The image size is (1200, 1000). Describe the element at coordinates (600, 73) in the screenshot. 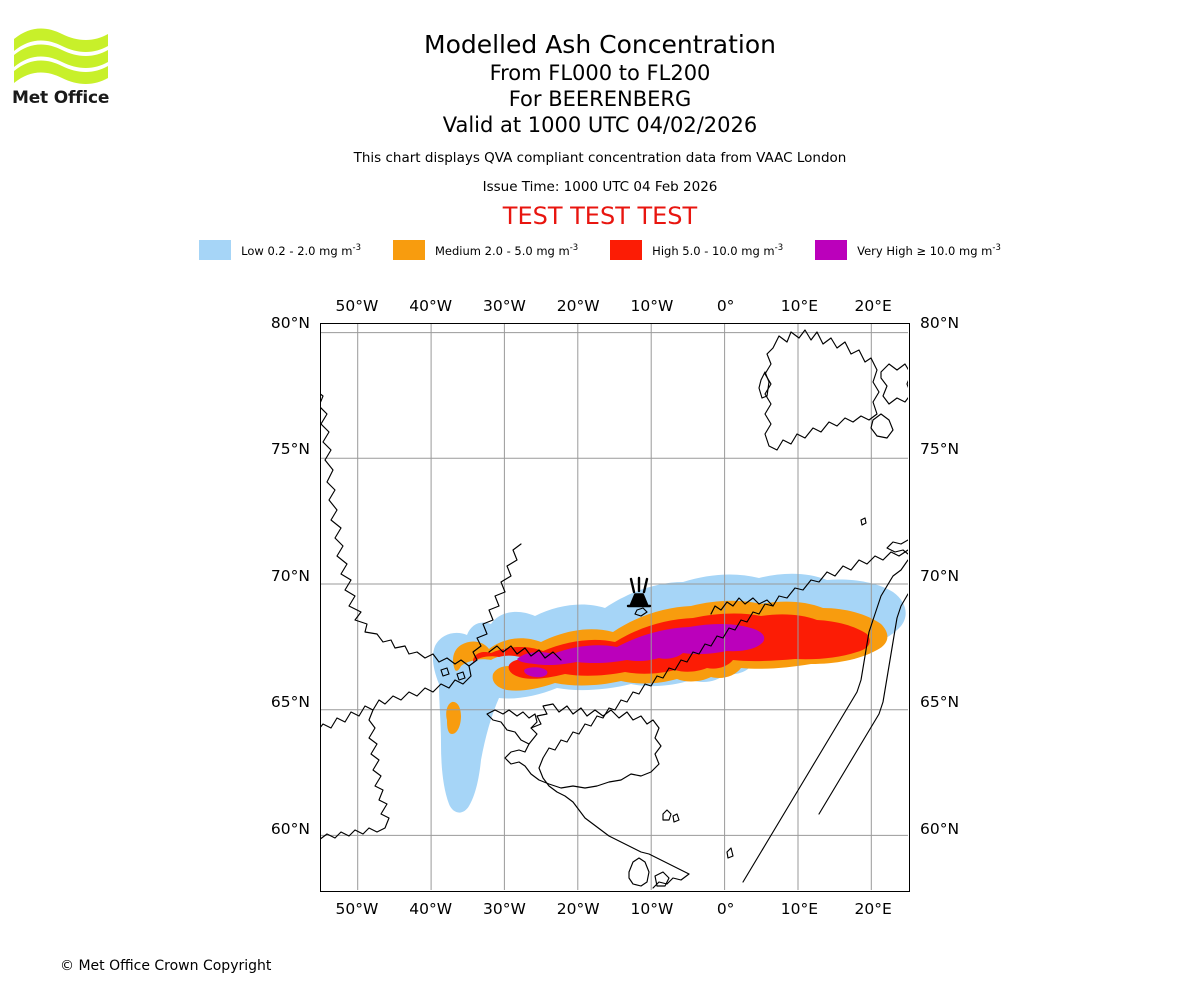

I see `subtitle-flight-levels: From FL000 to FL200` at that location.